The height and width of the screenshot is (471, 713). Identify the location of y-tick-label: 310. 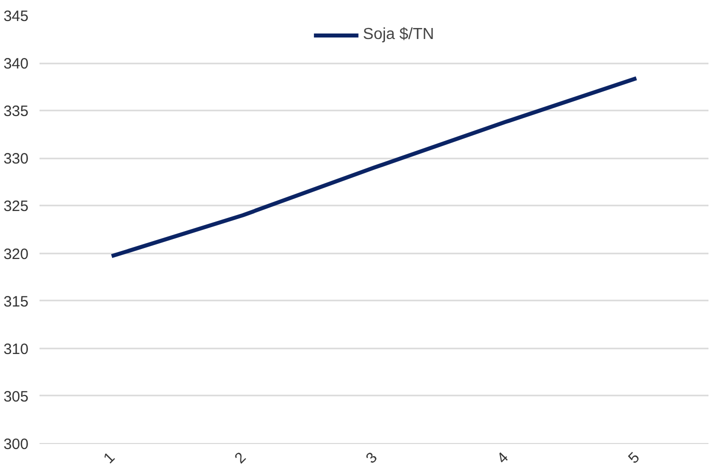
(16, 349).